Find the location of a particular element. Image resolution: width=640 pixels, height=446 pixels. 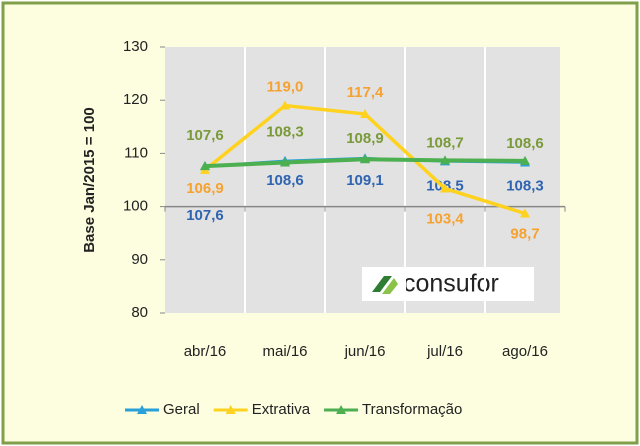

legend-label: Extrativa is located at coordinates (281, 409).